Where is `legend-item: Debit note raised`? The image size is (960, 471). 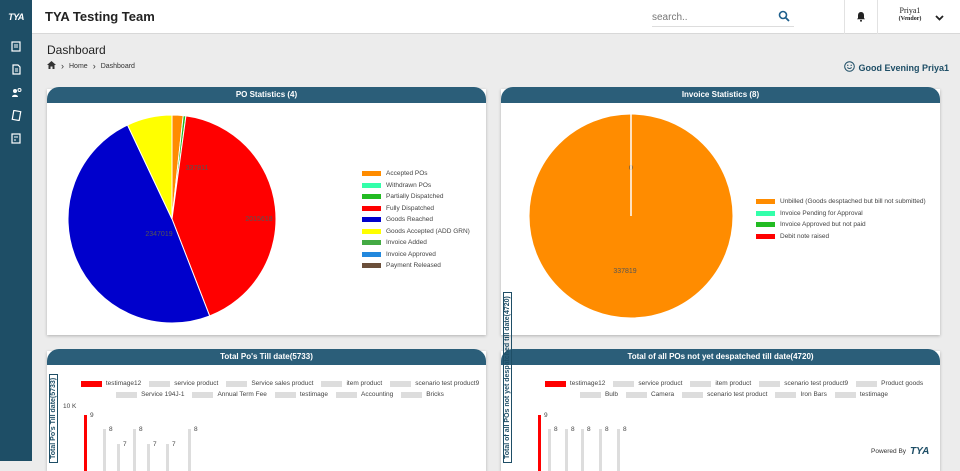
legend-item: Debit note raised is located at coordinates (841, 237).